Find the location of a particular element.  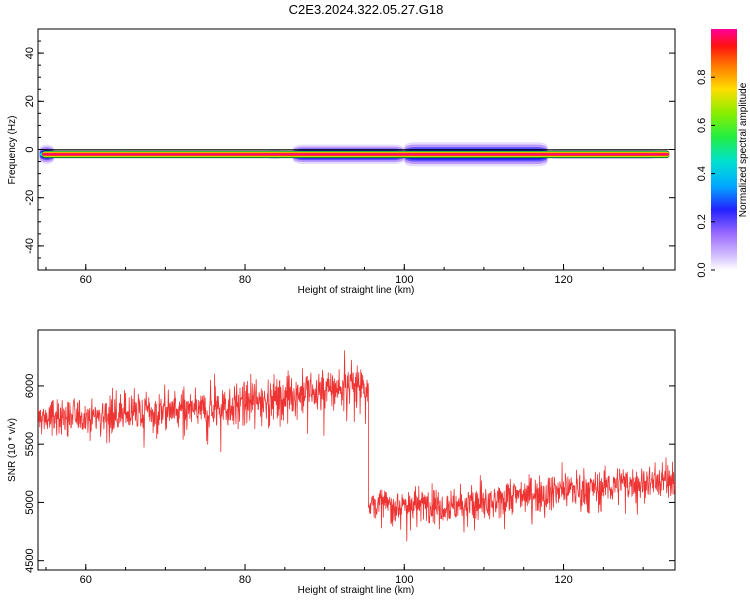

colorbar-gradient is located at coordinates (724, 149).